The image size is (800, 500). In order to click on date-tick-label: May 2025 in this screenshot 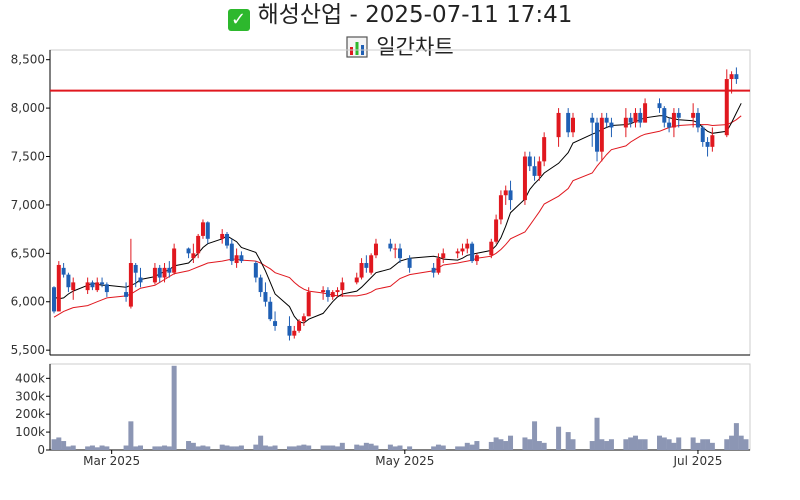, I will do `click(404, 461)`.